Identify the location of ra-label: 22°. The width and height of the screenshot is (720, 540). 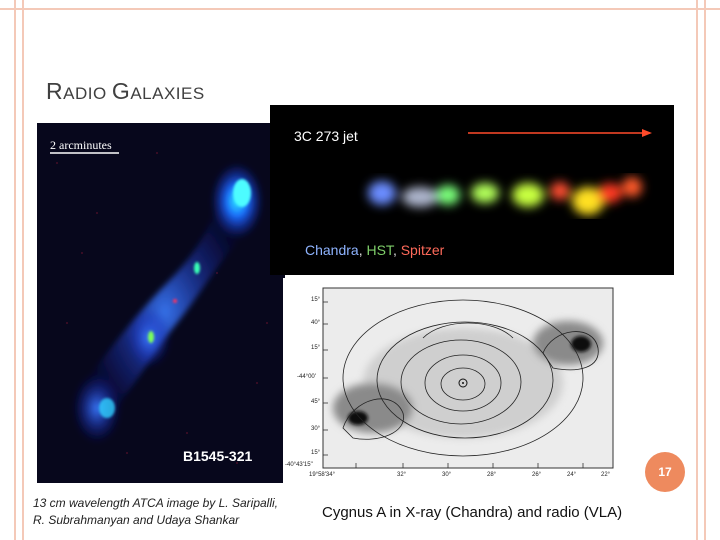
(606, 475).